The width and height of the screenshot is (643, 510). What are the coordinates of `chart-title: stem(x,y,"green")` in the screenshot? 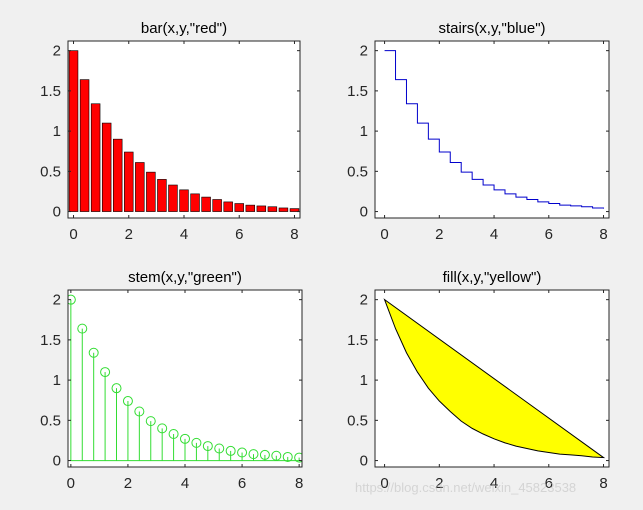 It's located at (185, 277).